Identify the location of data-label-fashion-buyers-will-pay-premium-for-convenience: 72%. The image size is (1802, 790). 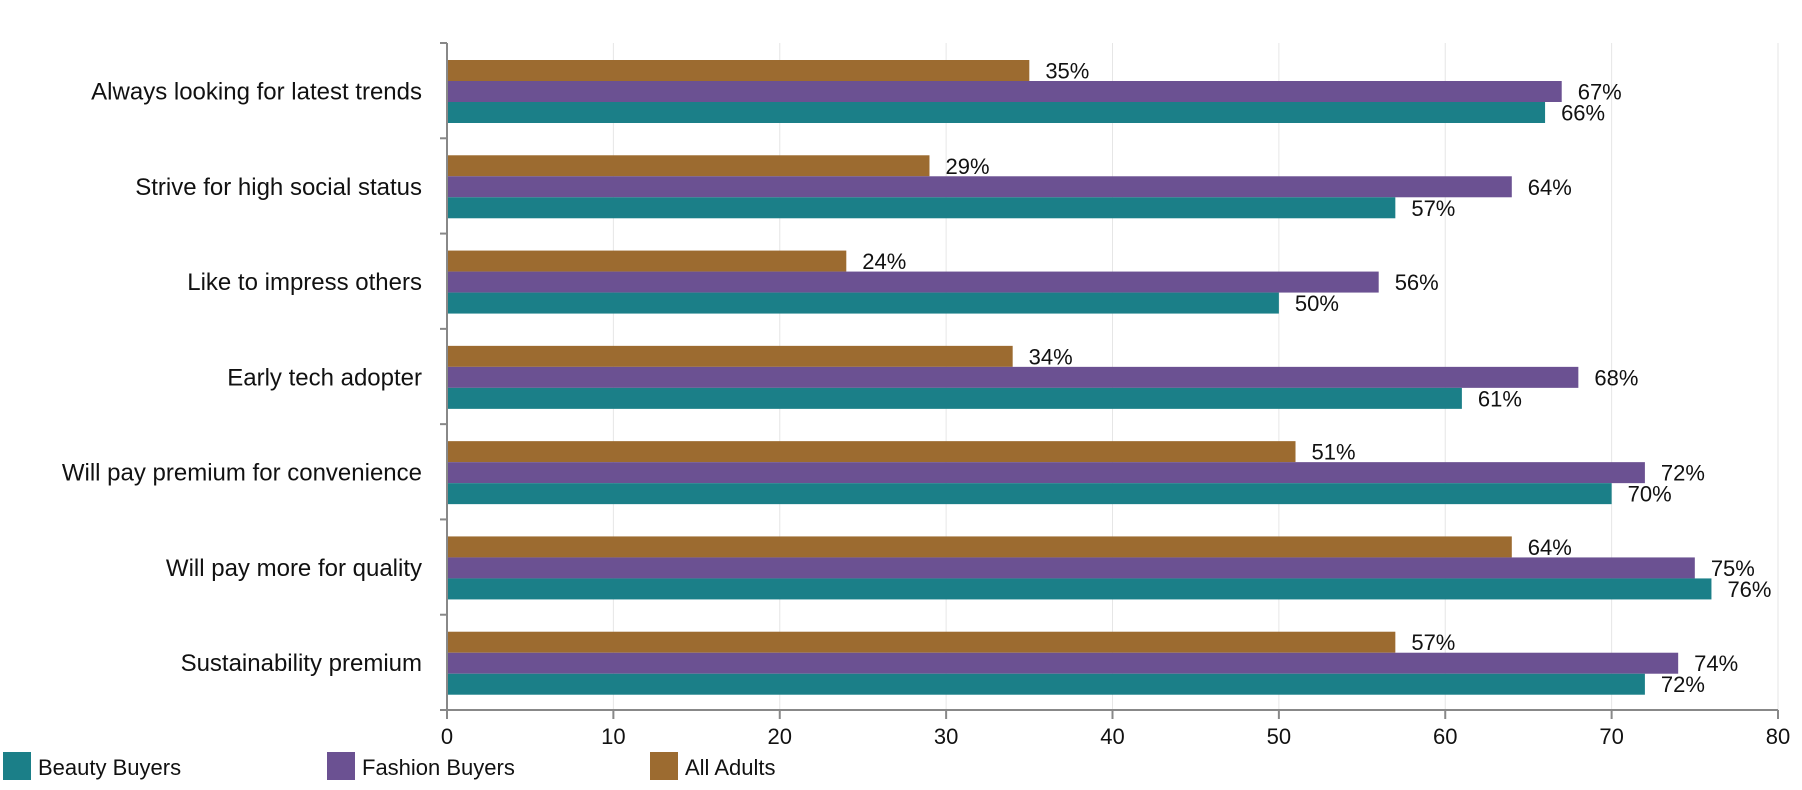
(1683, 473).